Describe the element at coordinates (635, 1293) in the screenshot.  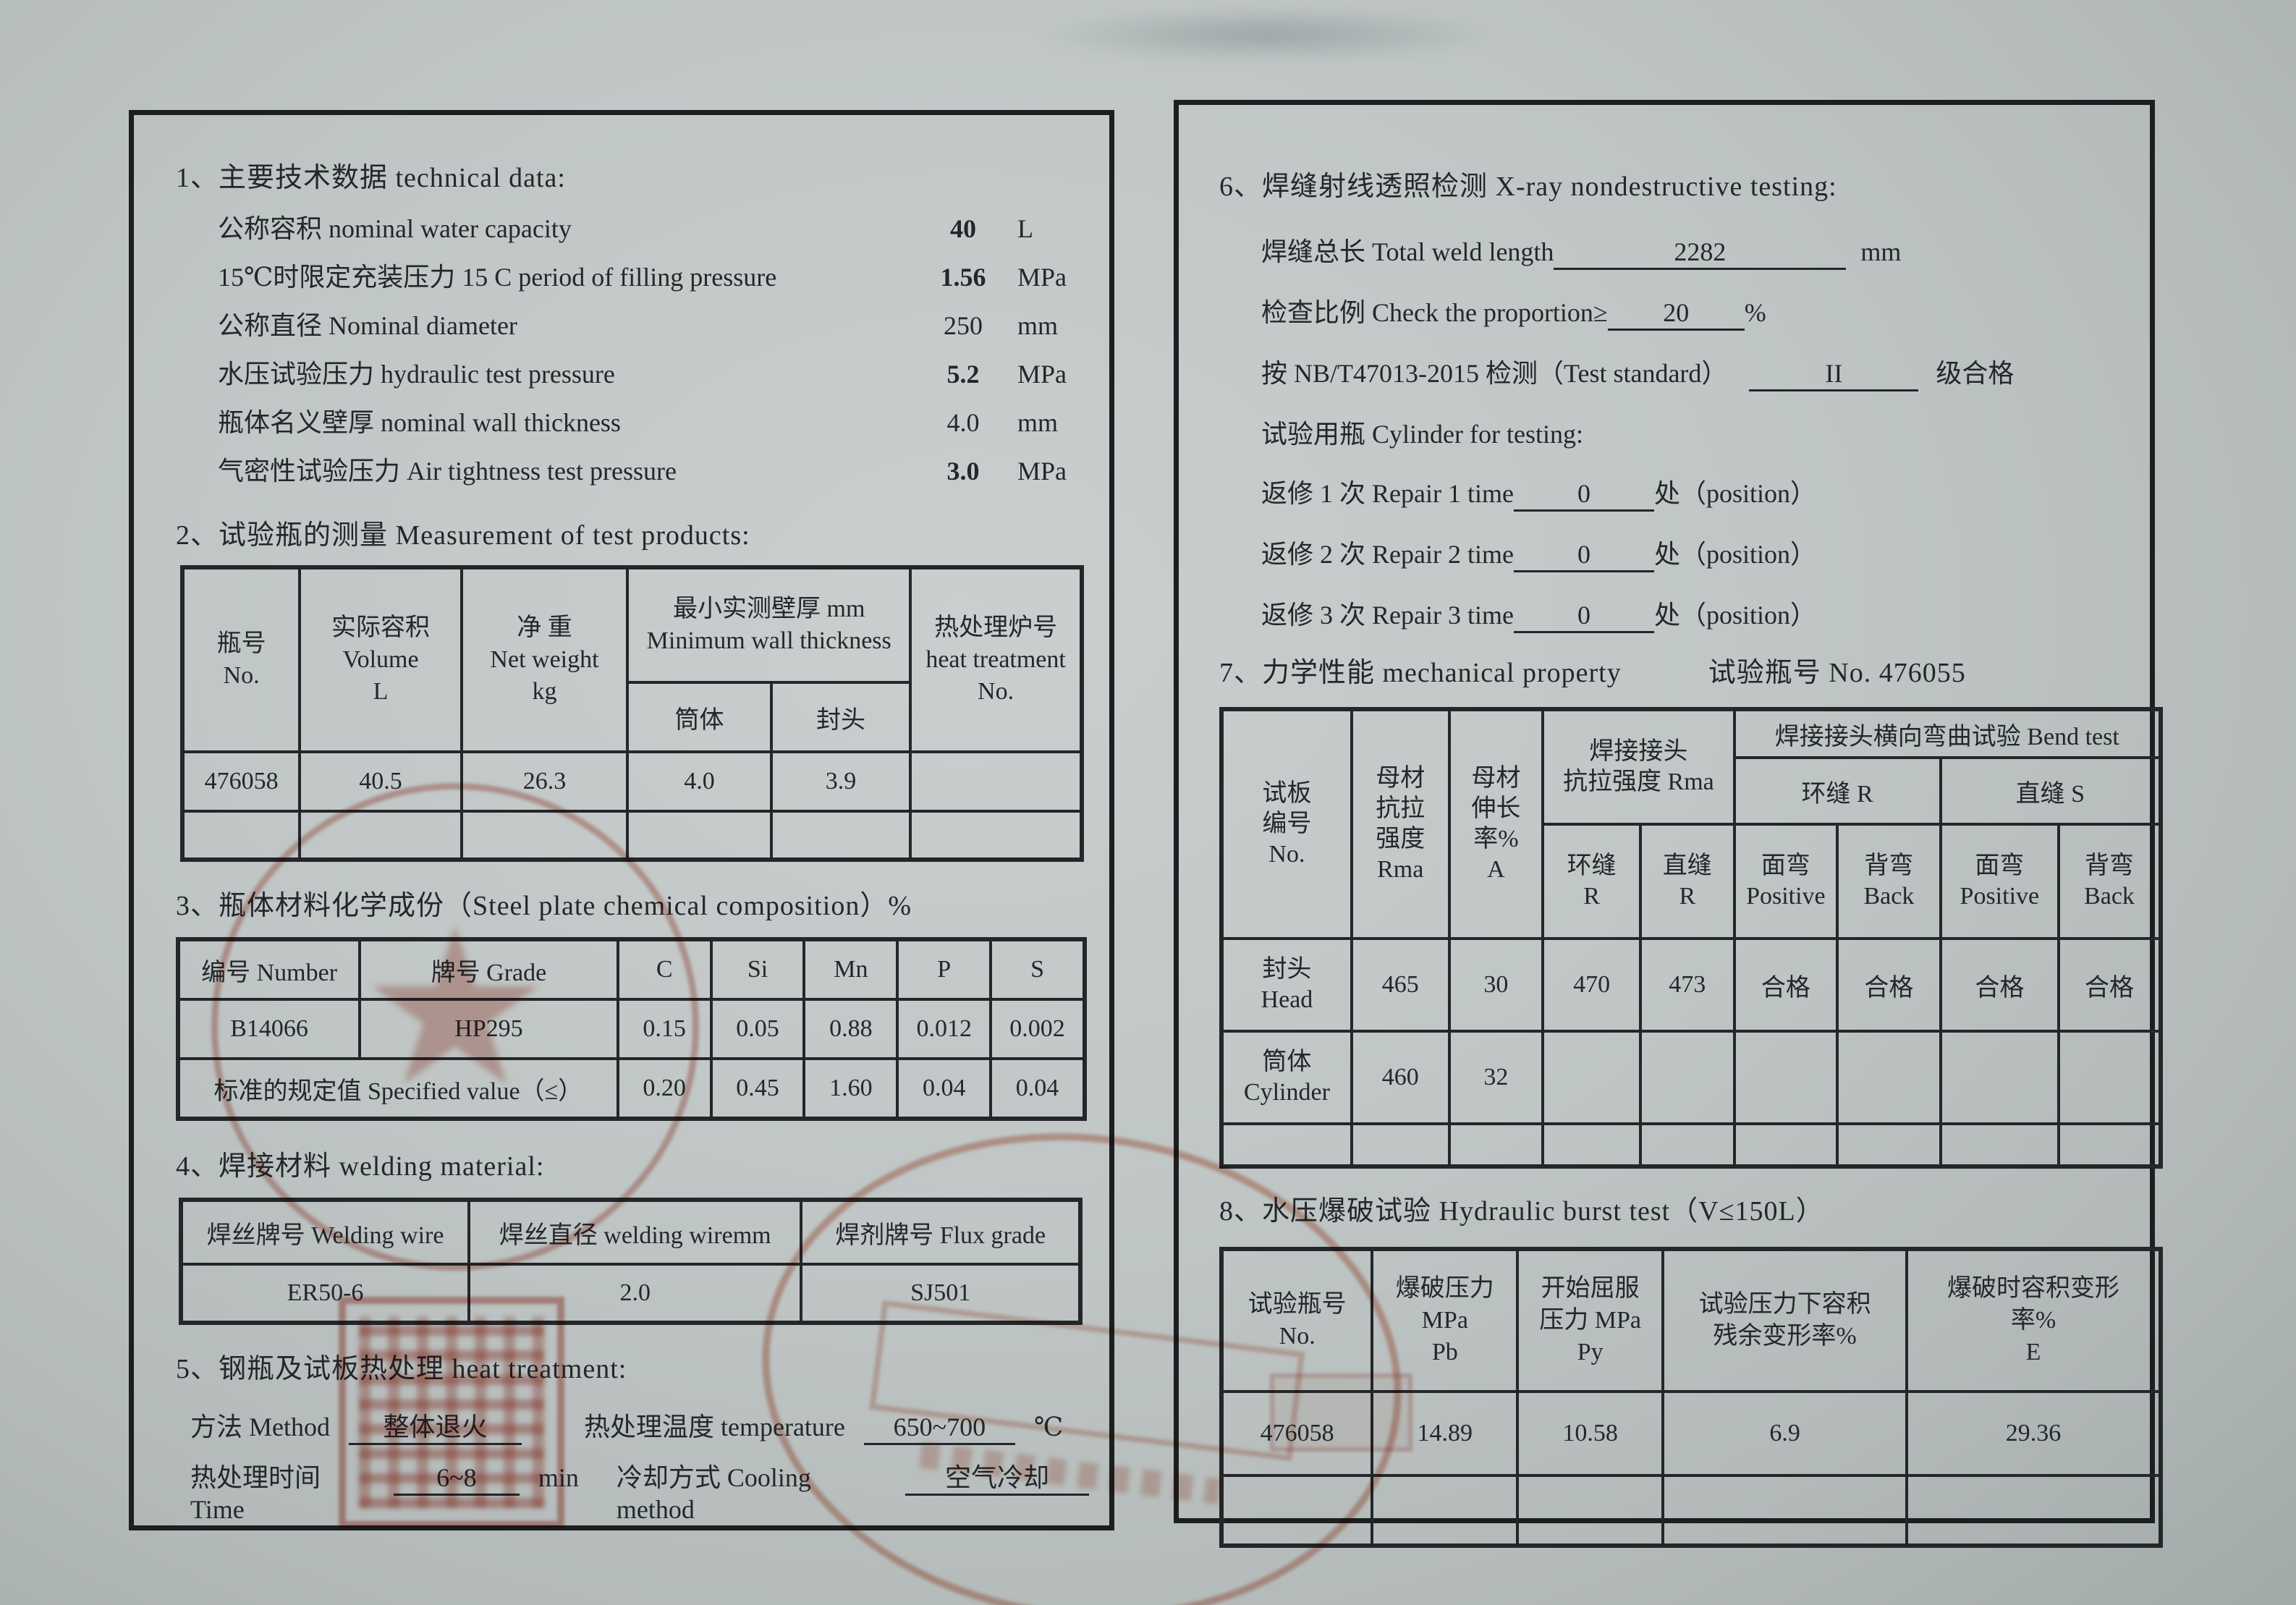
I see `cell: 2.0` at that location.